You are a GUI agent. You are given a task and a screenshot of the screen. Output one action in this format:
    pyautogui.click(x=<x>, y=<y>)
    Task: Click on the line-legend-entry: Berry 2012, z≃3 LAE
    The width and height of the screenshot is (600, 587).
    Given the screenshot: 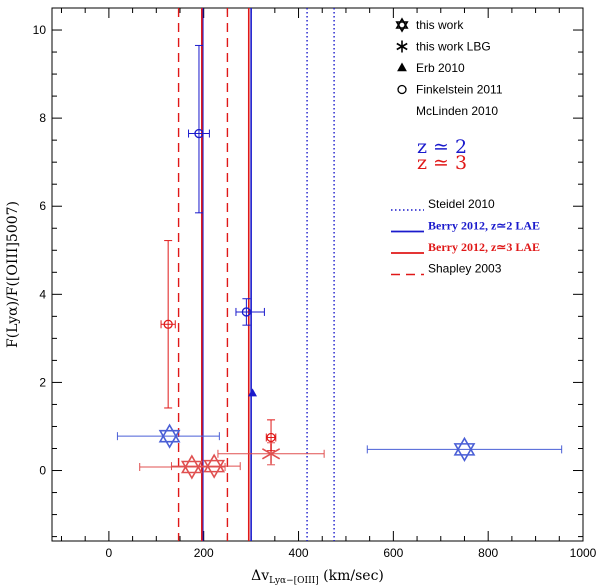 What is the action you would take?
    pyautogui.click(x=465, y=247)
    